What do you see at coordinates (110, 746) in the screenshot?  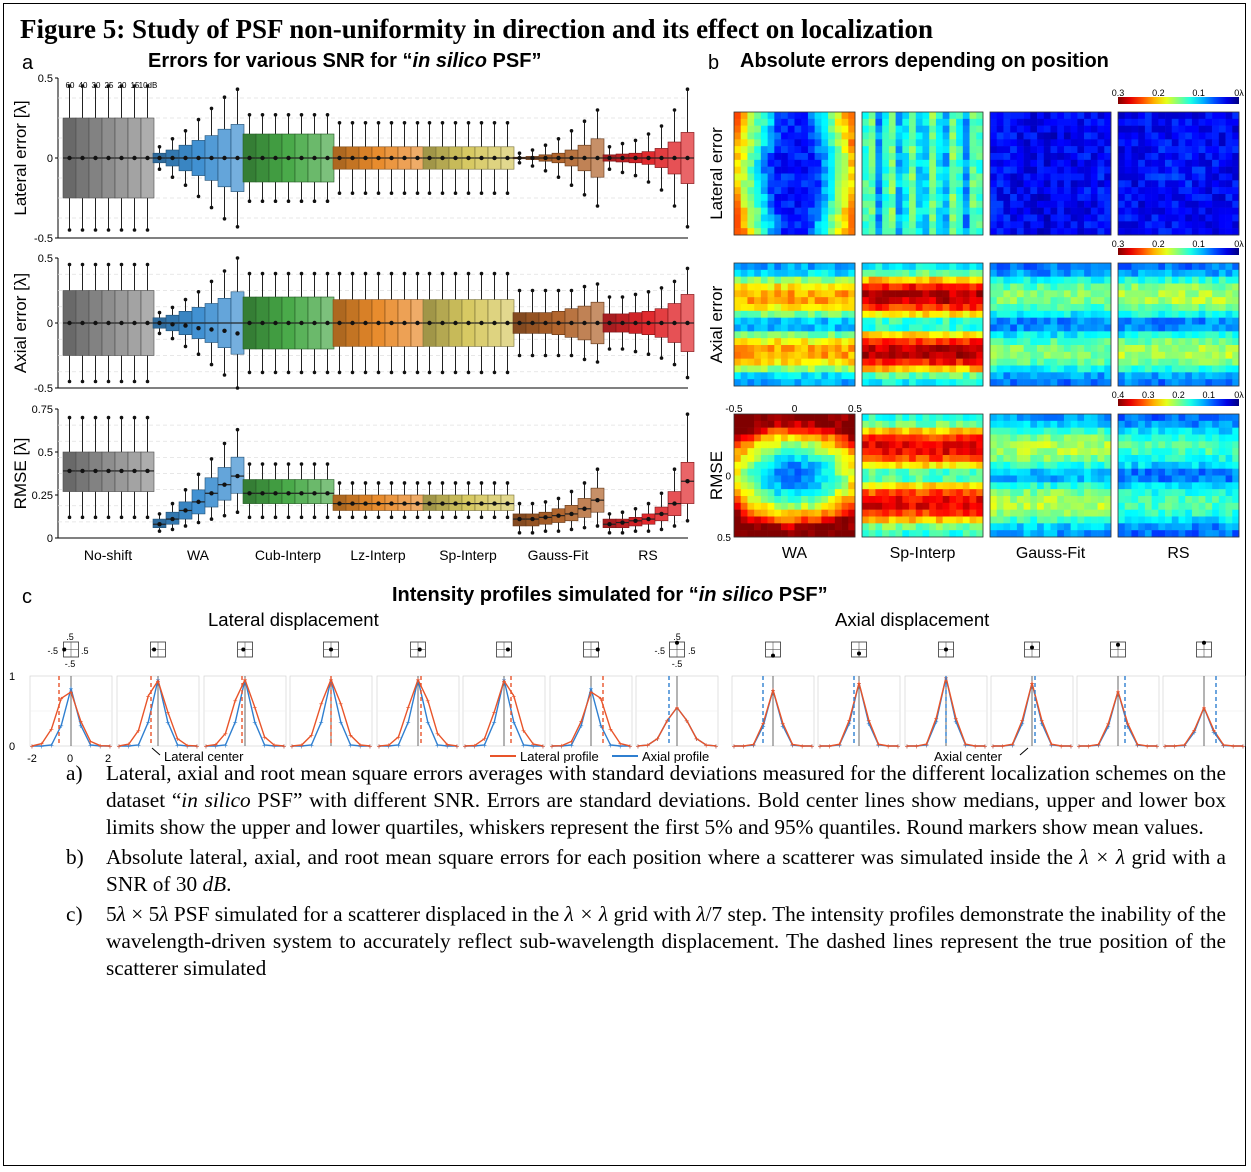 I see `axial-profile-curve-marker: +` at bounding box center [110, 746].